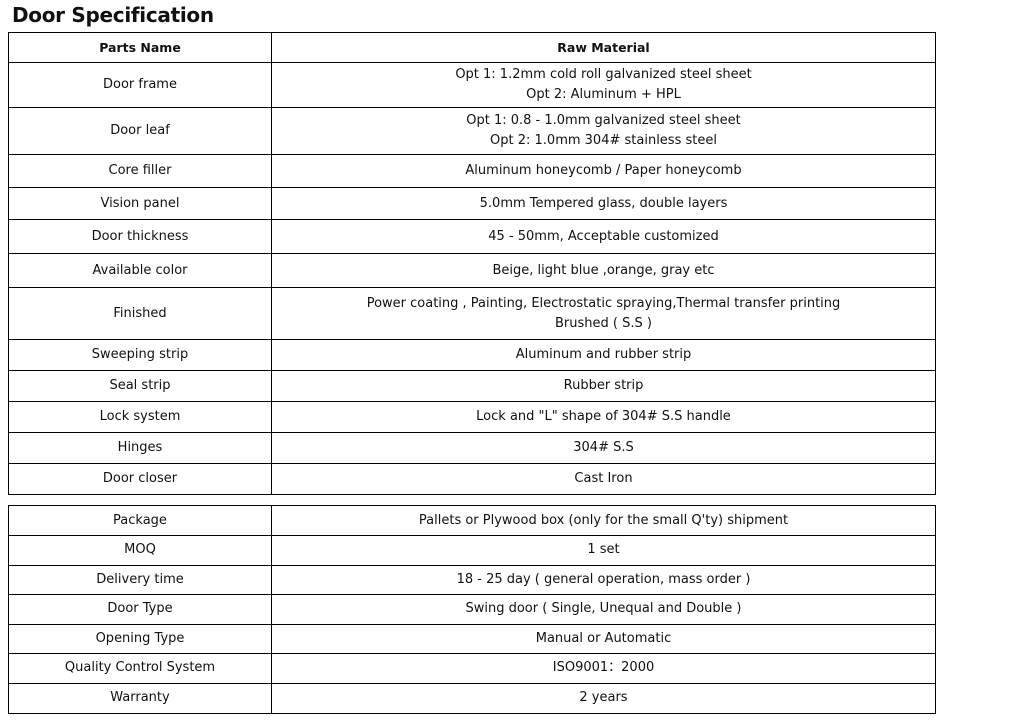 The image size is (1020, 726). I want to click on material-line: Lock and "L" shape of 304# S.S handle, so click(603, 416).